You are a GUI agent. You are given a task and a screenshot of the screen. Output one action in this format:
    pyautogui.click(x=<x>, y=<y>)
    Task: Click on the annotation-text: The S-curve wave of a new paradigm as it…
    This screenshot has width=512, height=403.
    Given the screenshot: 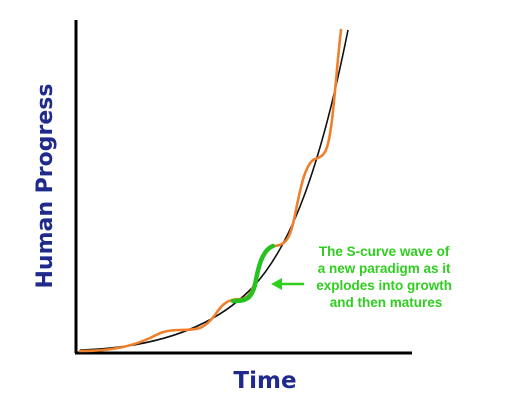 What is the action you would take?
    pyautogui.click(x=386, y=277)
    